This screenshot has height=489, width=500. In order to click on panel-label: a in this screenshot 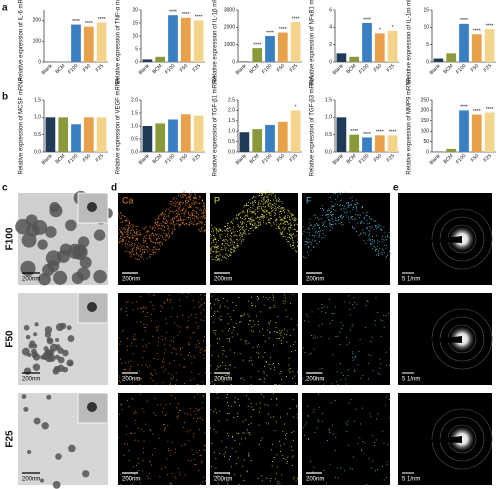, I will do `click(5, 8)`.